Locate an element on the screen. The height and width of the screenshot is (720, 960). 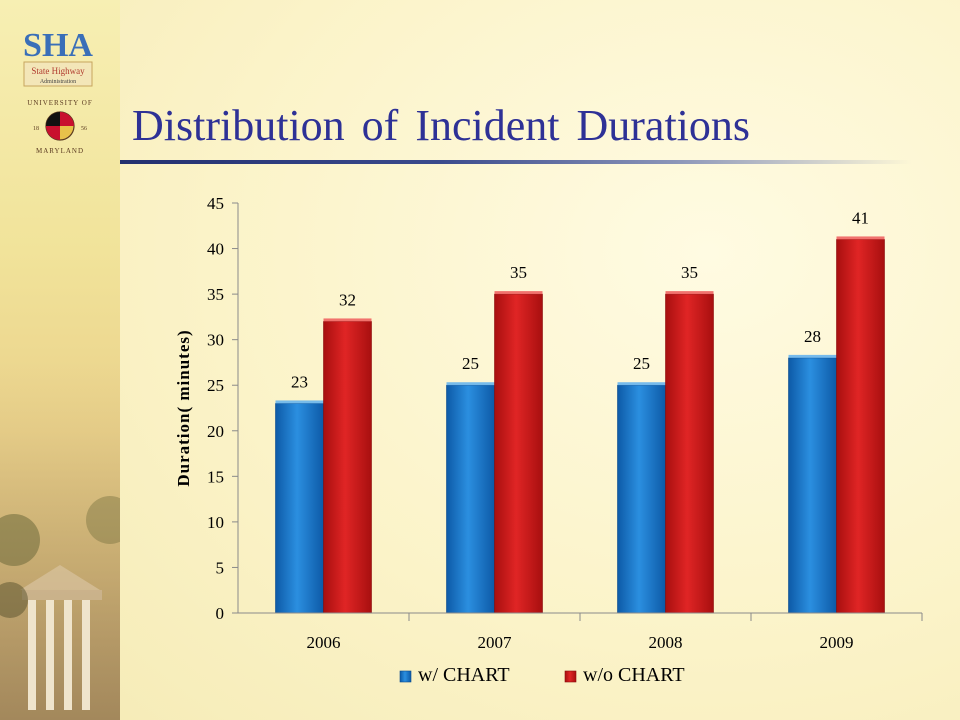
legend-label: w/ CHART is located at coordinates (464, 675).